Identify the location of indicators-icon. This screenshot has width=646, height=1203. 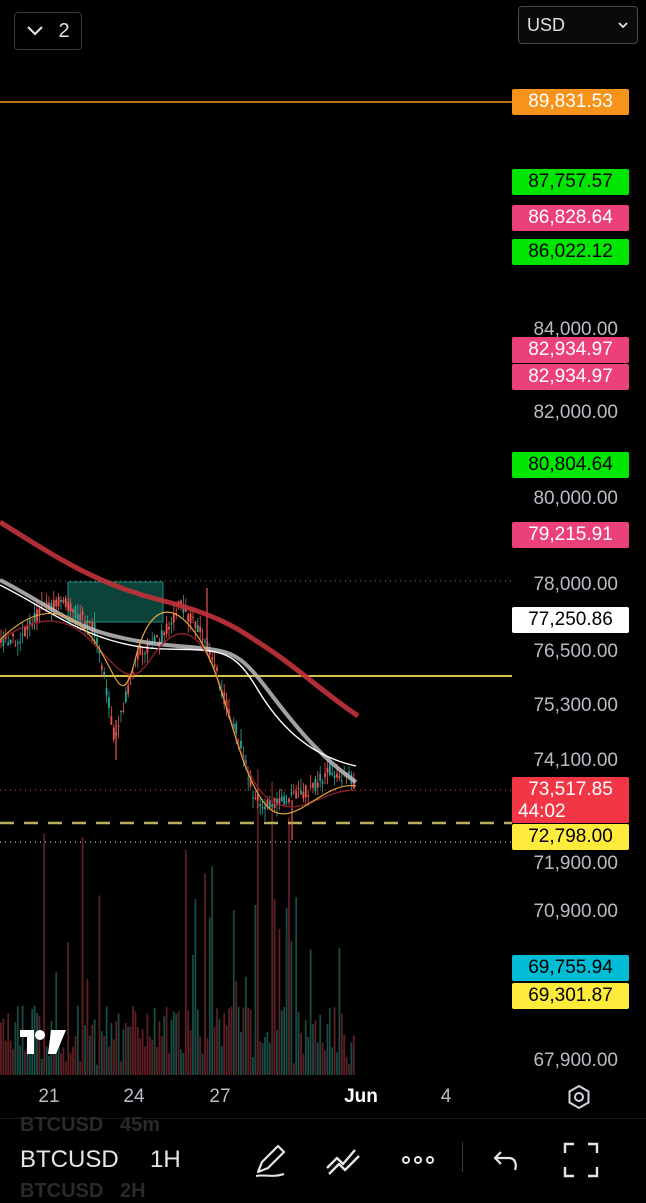
(343, 1160).